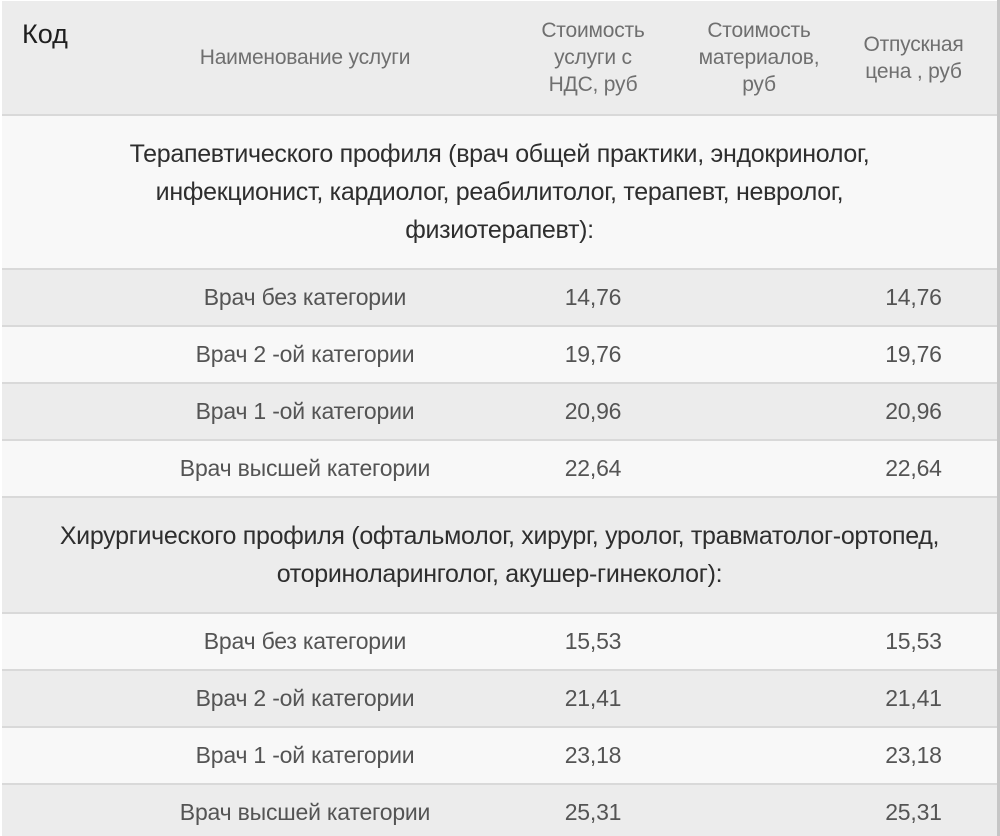  What do you see at coordinates (593, 57) in the screenshot?
I see `column-header-cost-with-vat: Стоимость услуги с НДС, руб` at bounding box center [593, 57].